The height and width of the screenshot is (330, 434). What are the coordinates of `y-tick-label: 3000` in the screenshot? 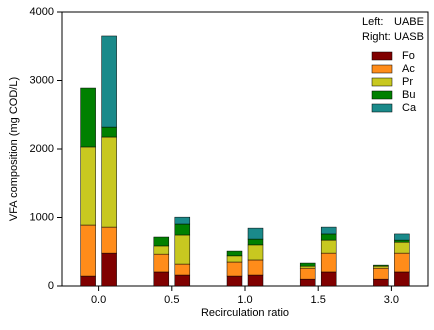 It's located at (42, 80).